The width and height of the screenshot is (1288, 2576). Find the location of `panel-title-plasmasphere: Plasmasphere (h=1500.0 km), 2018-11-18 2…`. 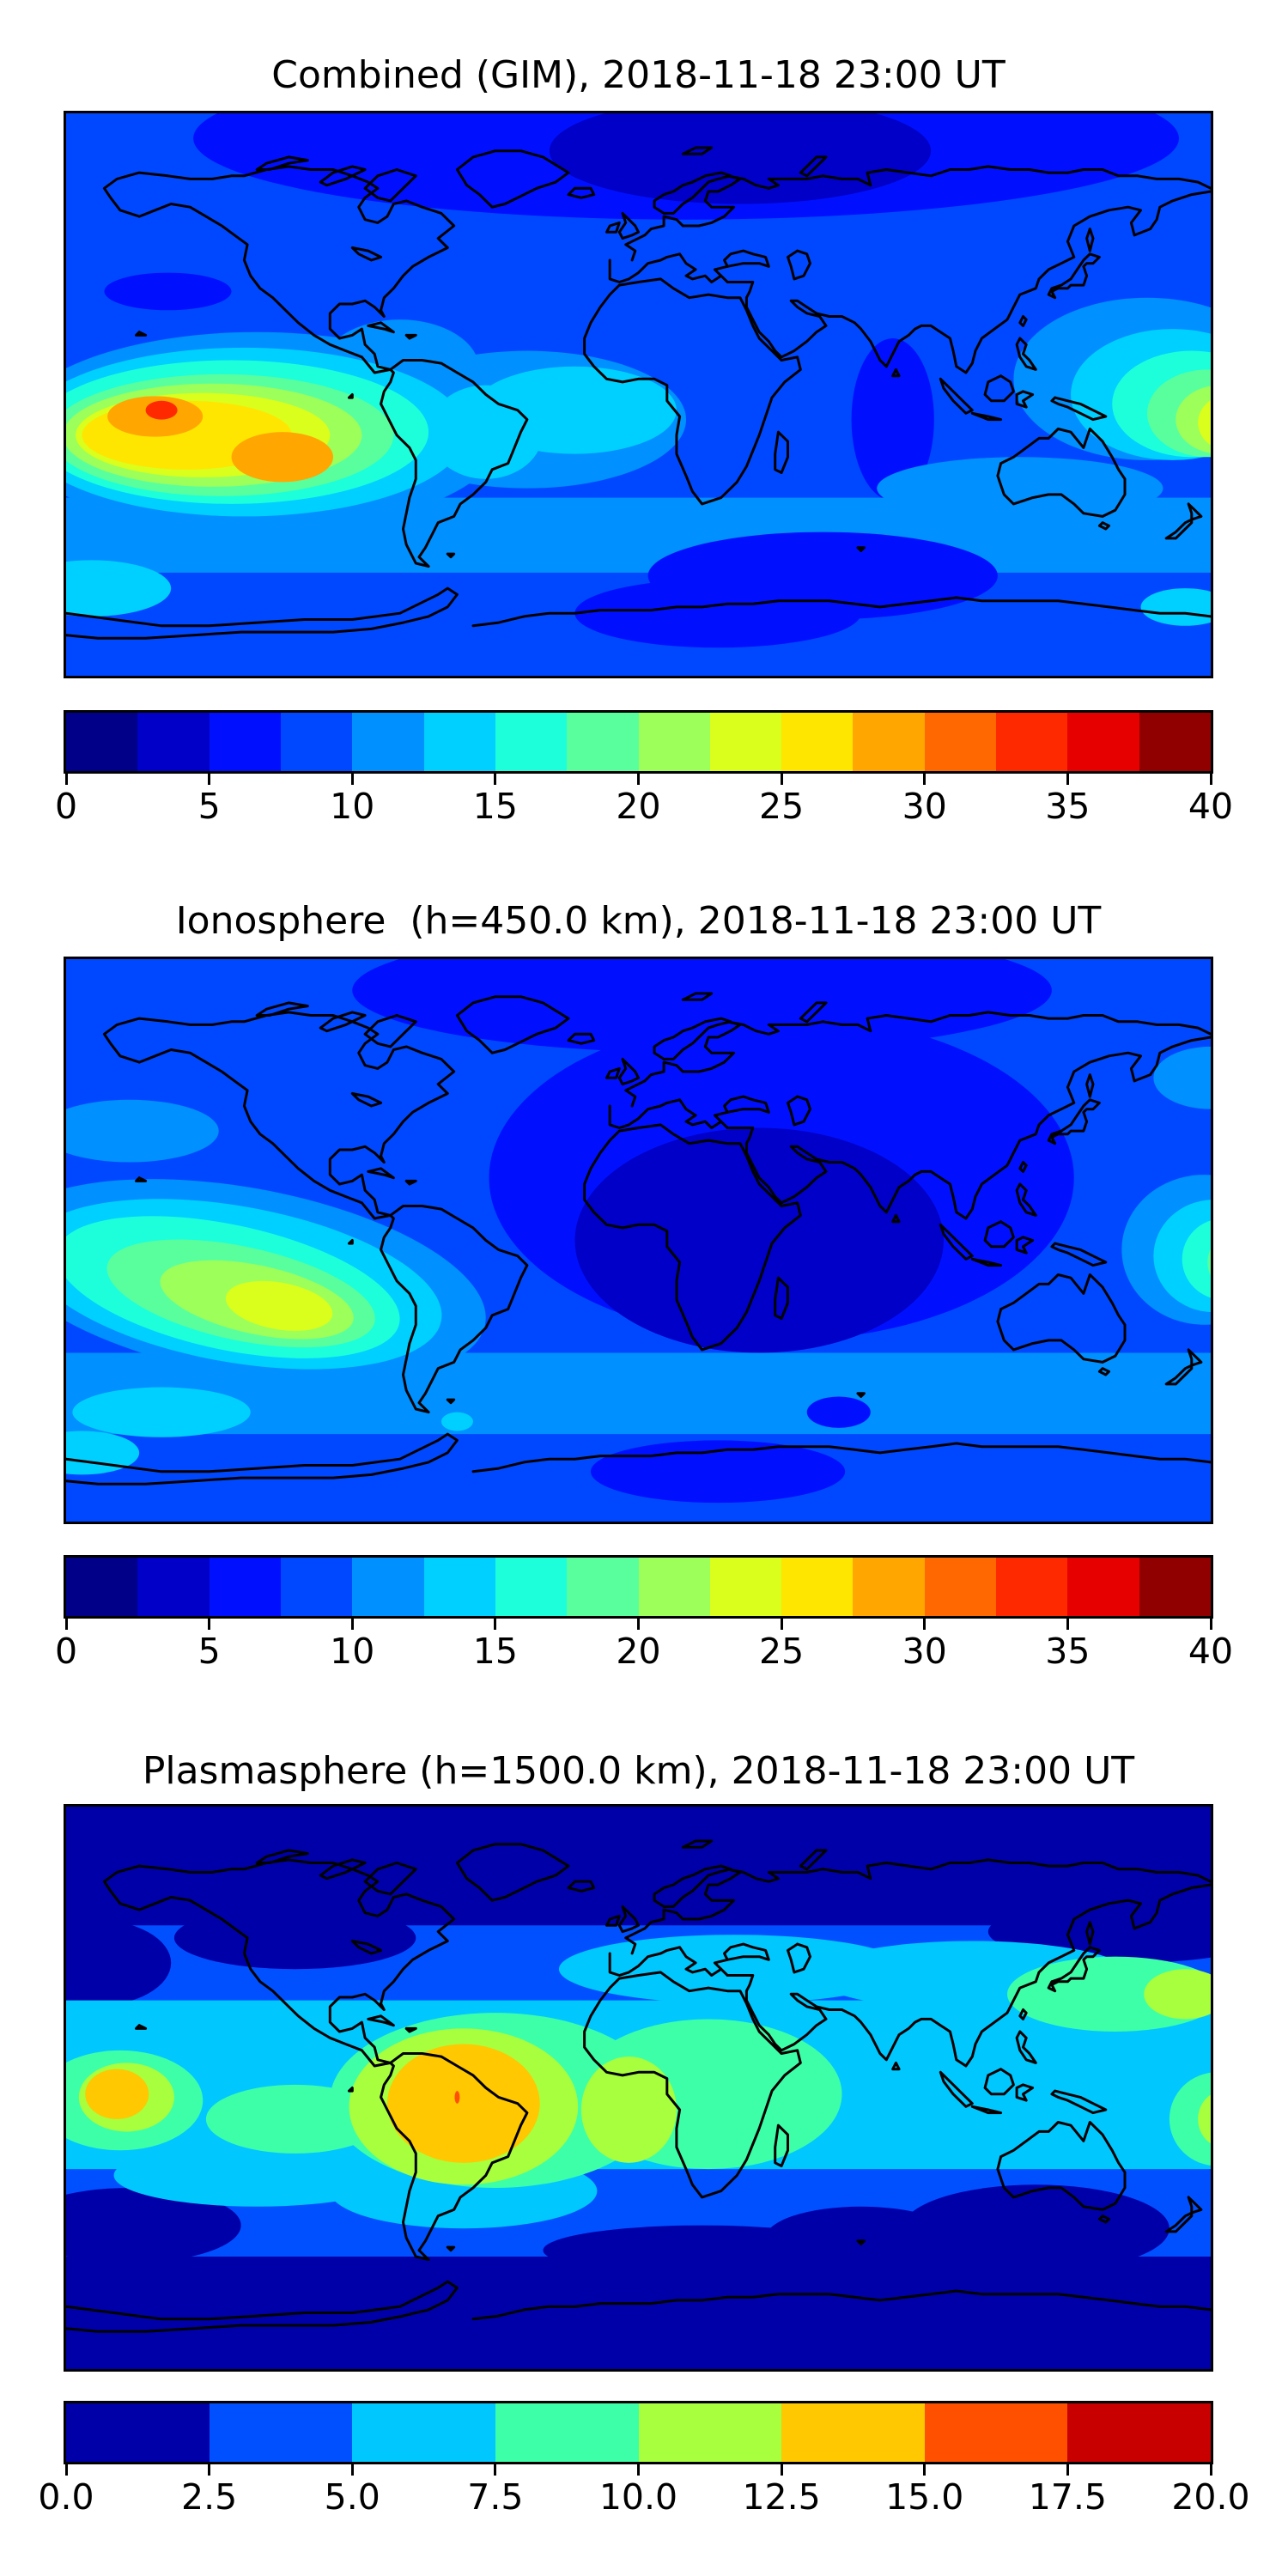

panel-title-plasmasphere: Plasmasphere (h=1500.0 km), 2018-11-18 2… is located at coordinates (638, 1771).